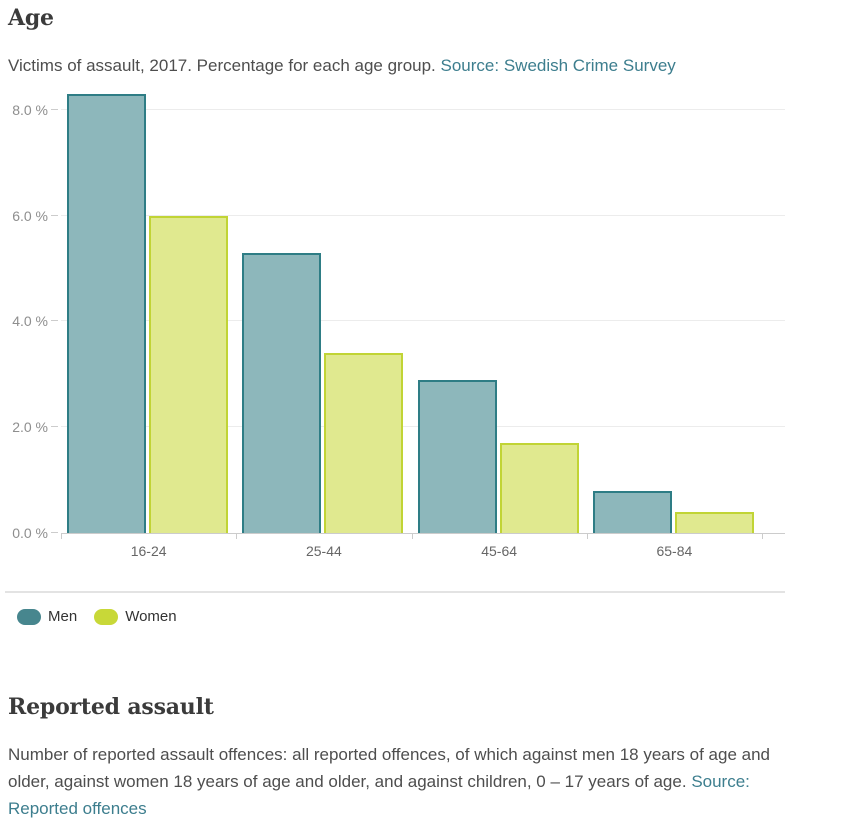 The height and width of the screenshot is (835, 861). Describe the element at coordinates (30, 533) in the screenshot. I see `y-axis-label: 0.0 %` at that location.